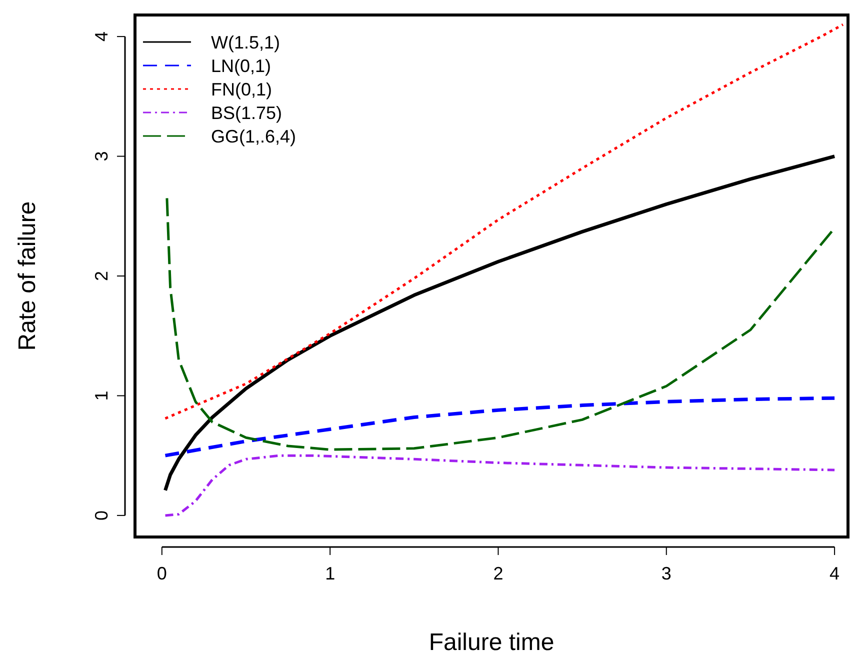 The width and height of the screenshot is (853, 661). Describe the element at coordinates (101, 515) in the screenshot. I see `y-tick-label: 0` at that location.